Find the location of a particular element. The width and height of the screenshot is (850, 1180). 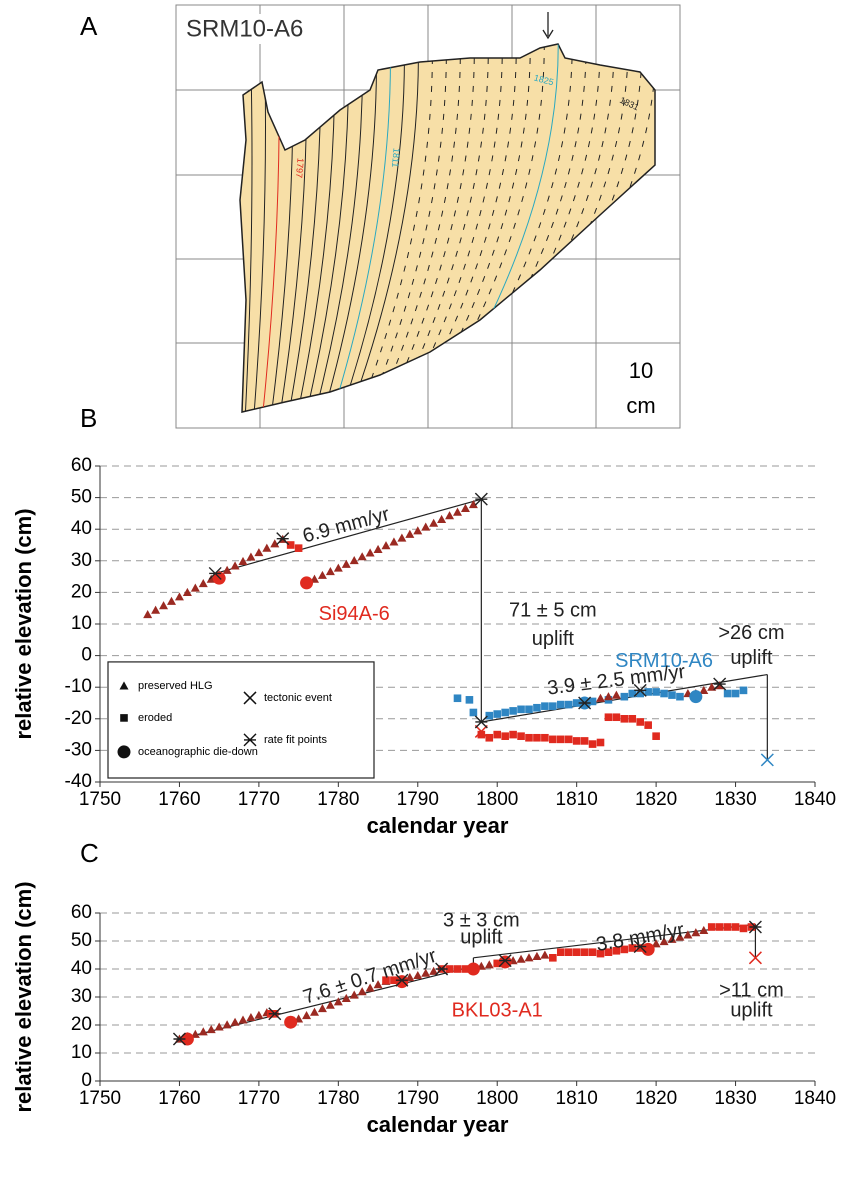

y-tick-label: 50 is located at coordinates (81, 497).